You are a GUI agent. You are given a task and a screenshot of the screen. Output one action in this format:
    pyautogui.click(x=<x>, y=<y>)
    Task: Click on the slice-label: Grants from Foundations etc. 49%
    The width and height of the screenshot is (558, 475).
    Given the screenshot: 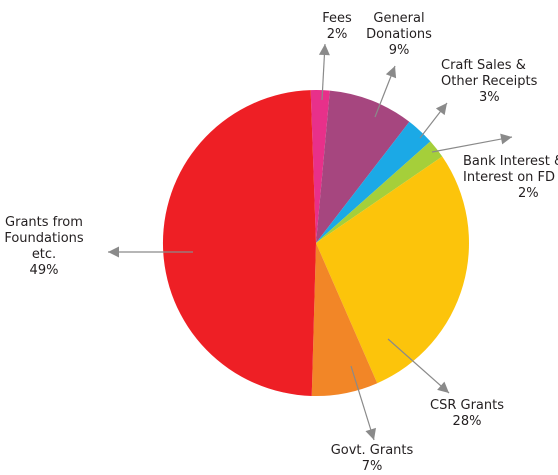 What is the action you would take?
    pyautogui.click(x=44, y=246)
    